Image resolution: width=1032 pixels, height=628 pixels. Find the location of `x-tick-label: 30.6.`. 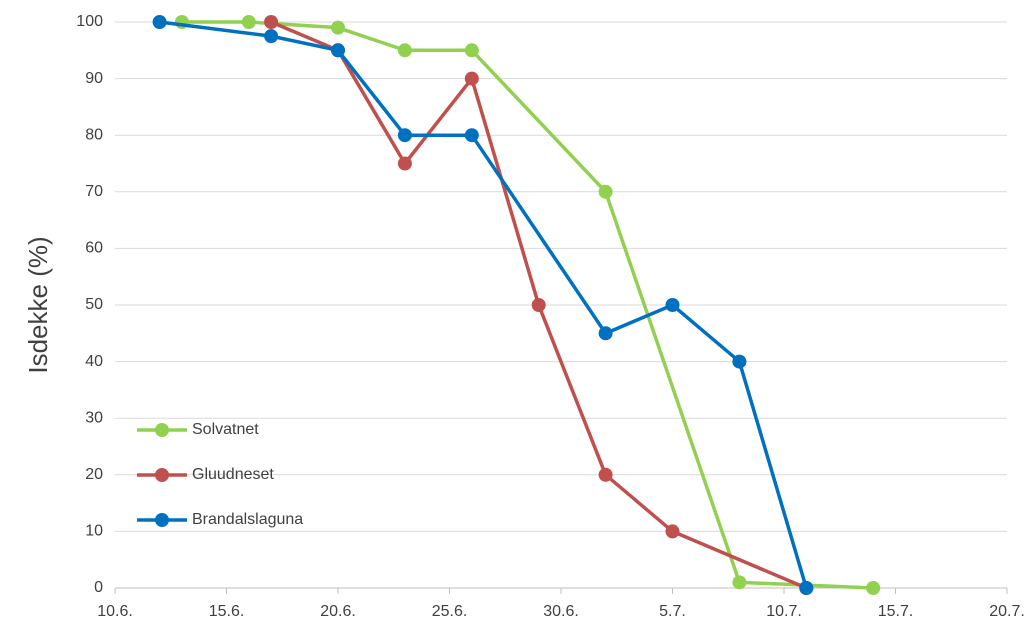

x-tick-label: 30.6. is located at coordinates (561, 611).